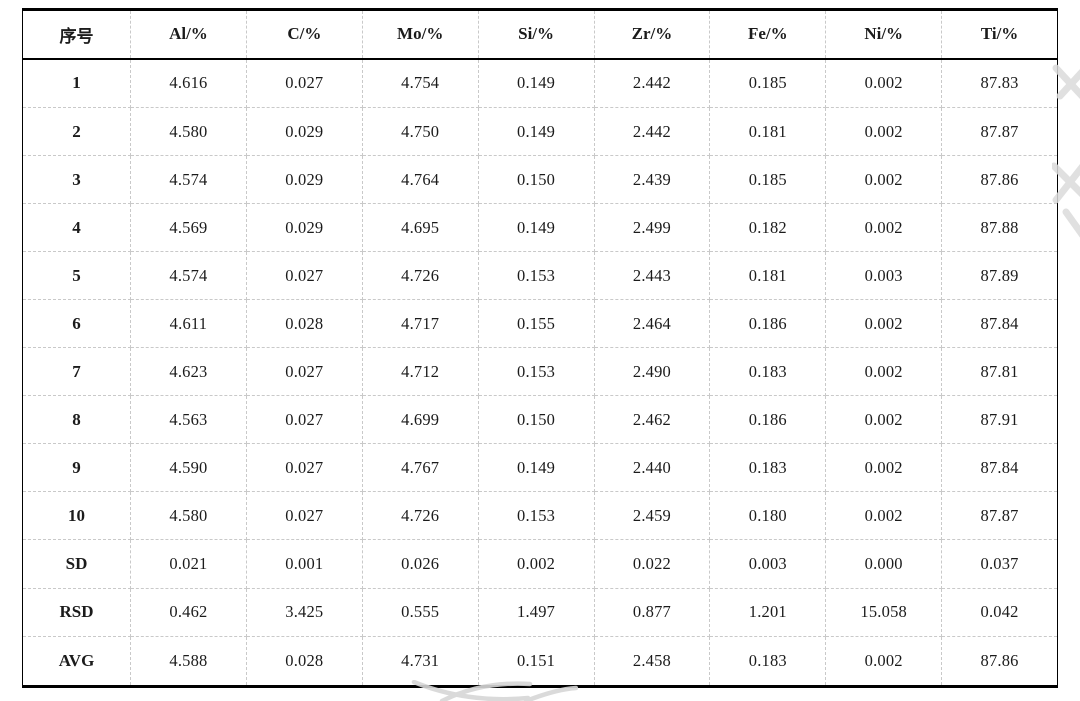  I want to click on table-cell: 4.574, so click(188, 180).